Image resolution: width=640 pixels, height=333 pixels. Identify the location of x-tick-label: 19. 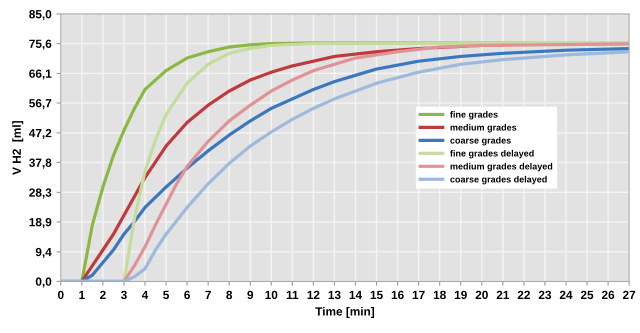
(460, 295).